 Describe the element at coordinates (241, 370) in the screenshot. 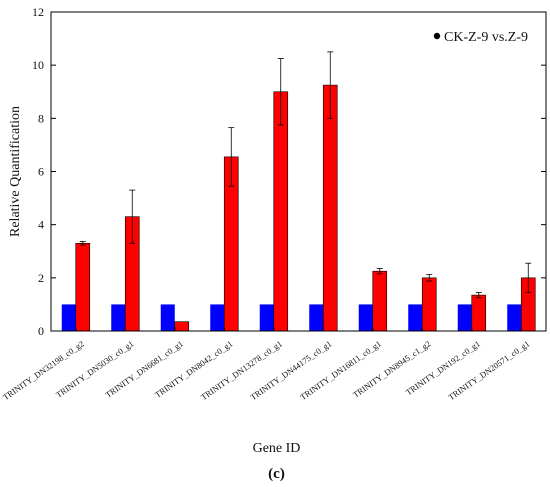

I see `x-tick-label-4: TRINITY_DN13278_c0_g1` at that location.